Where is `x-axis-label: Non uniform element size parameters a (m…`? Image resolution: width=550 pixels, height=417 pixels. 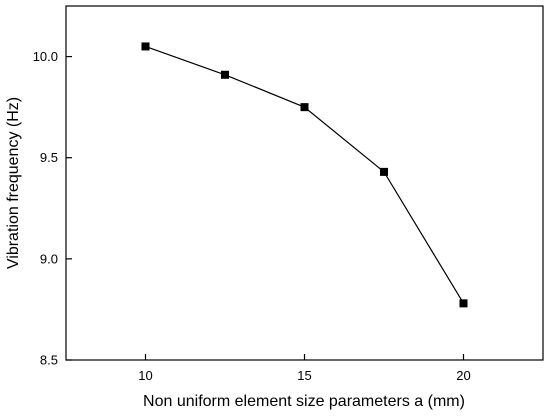 x-axis-label: Non uniform element size parameters a (m… is located at coordinates (304, 401).